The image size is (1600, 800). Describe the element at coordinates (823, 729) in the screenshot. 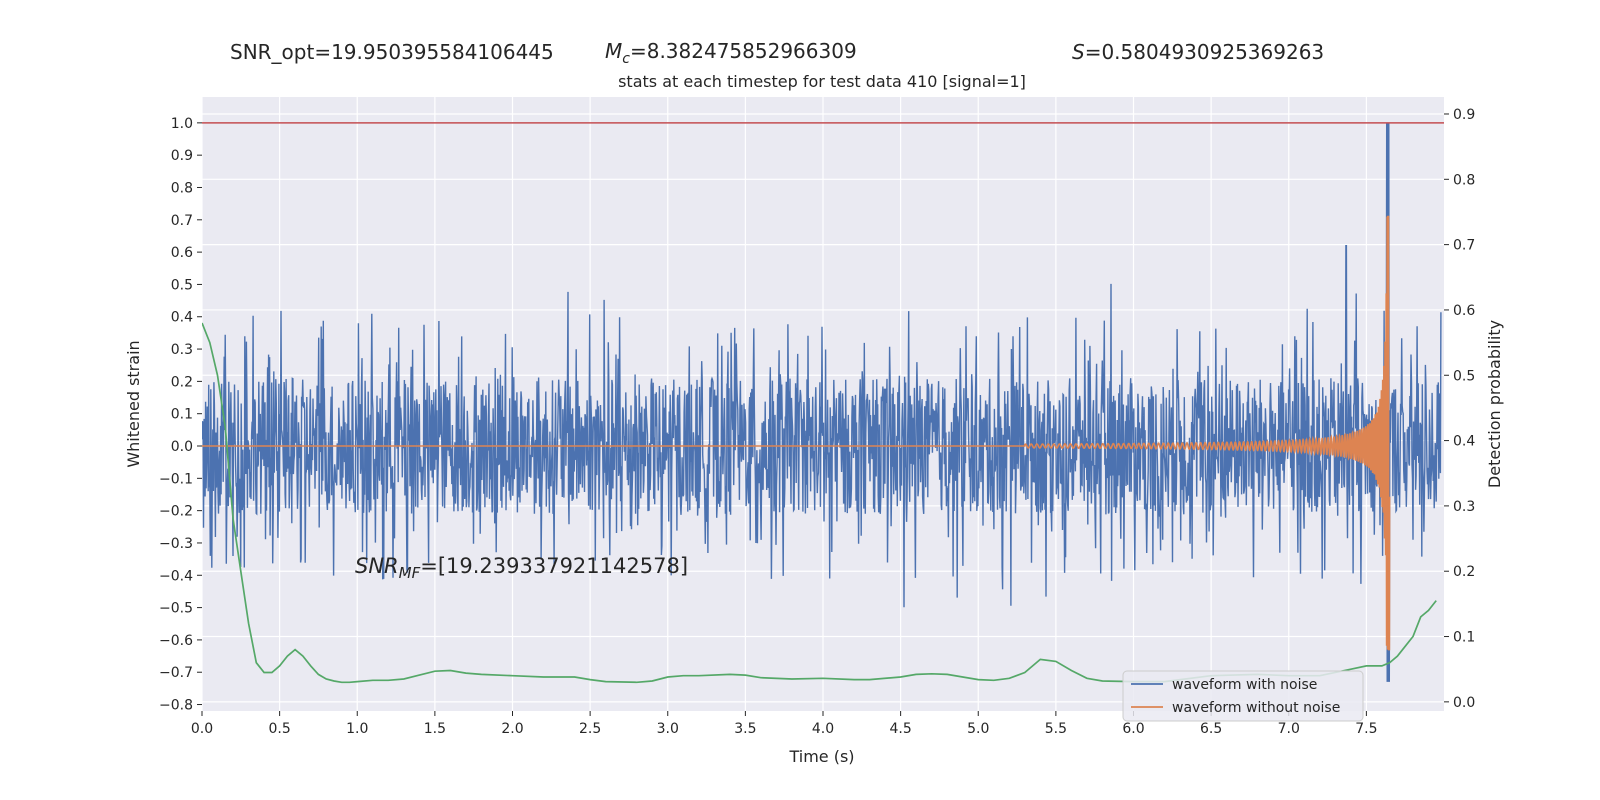

I see `x-tick-label-8: 4.0` at that location.